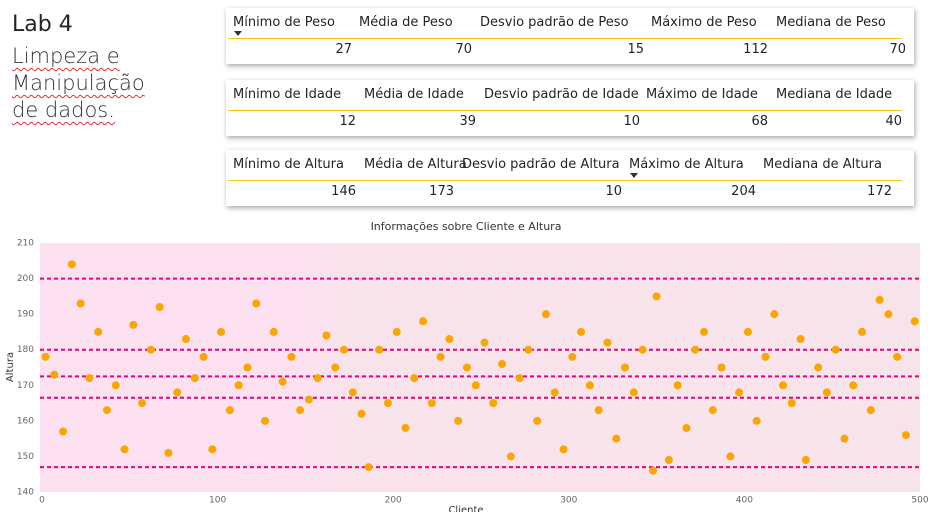 Image resolution: width=928 pixels, height=512 pixels. What do you see at coordinates (288, 164) in the screenshot?
I see `column-header: Mínimo de Altura` at bounding box center [288, 164].